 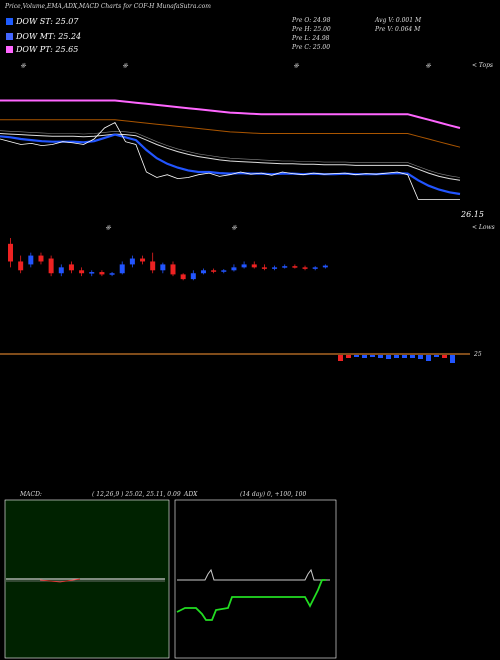 What do you see at coordinates (311, 20) in the screenshot?
I see `prev-open: Pre O: 24.98` at bounding box center [311, 20].